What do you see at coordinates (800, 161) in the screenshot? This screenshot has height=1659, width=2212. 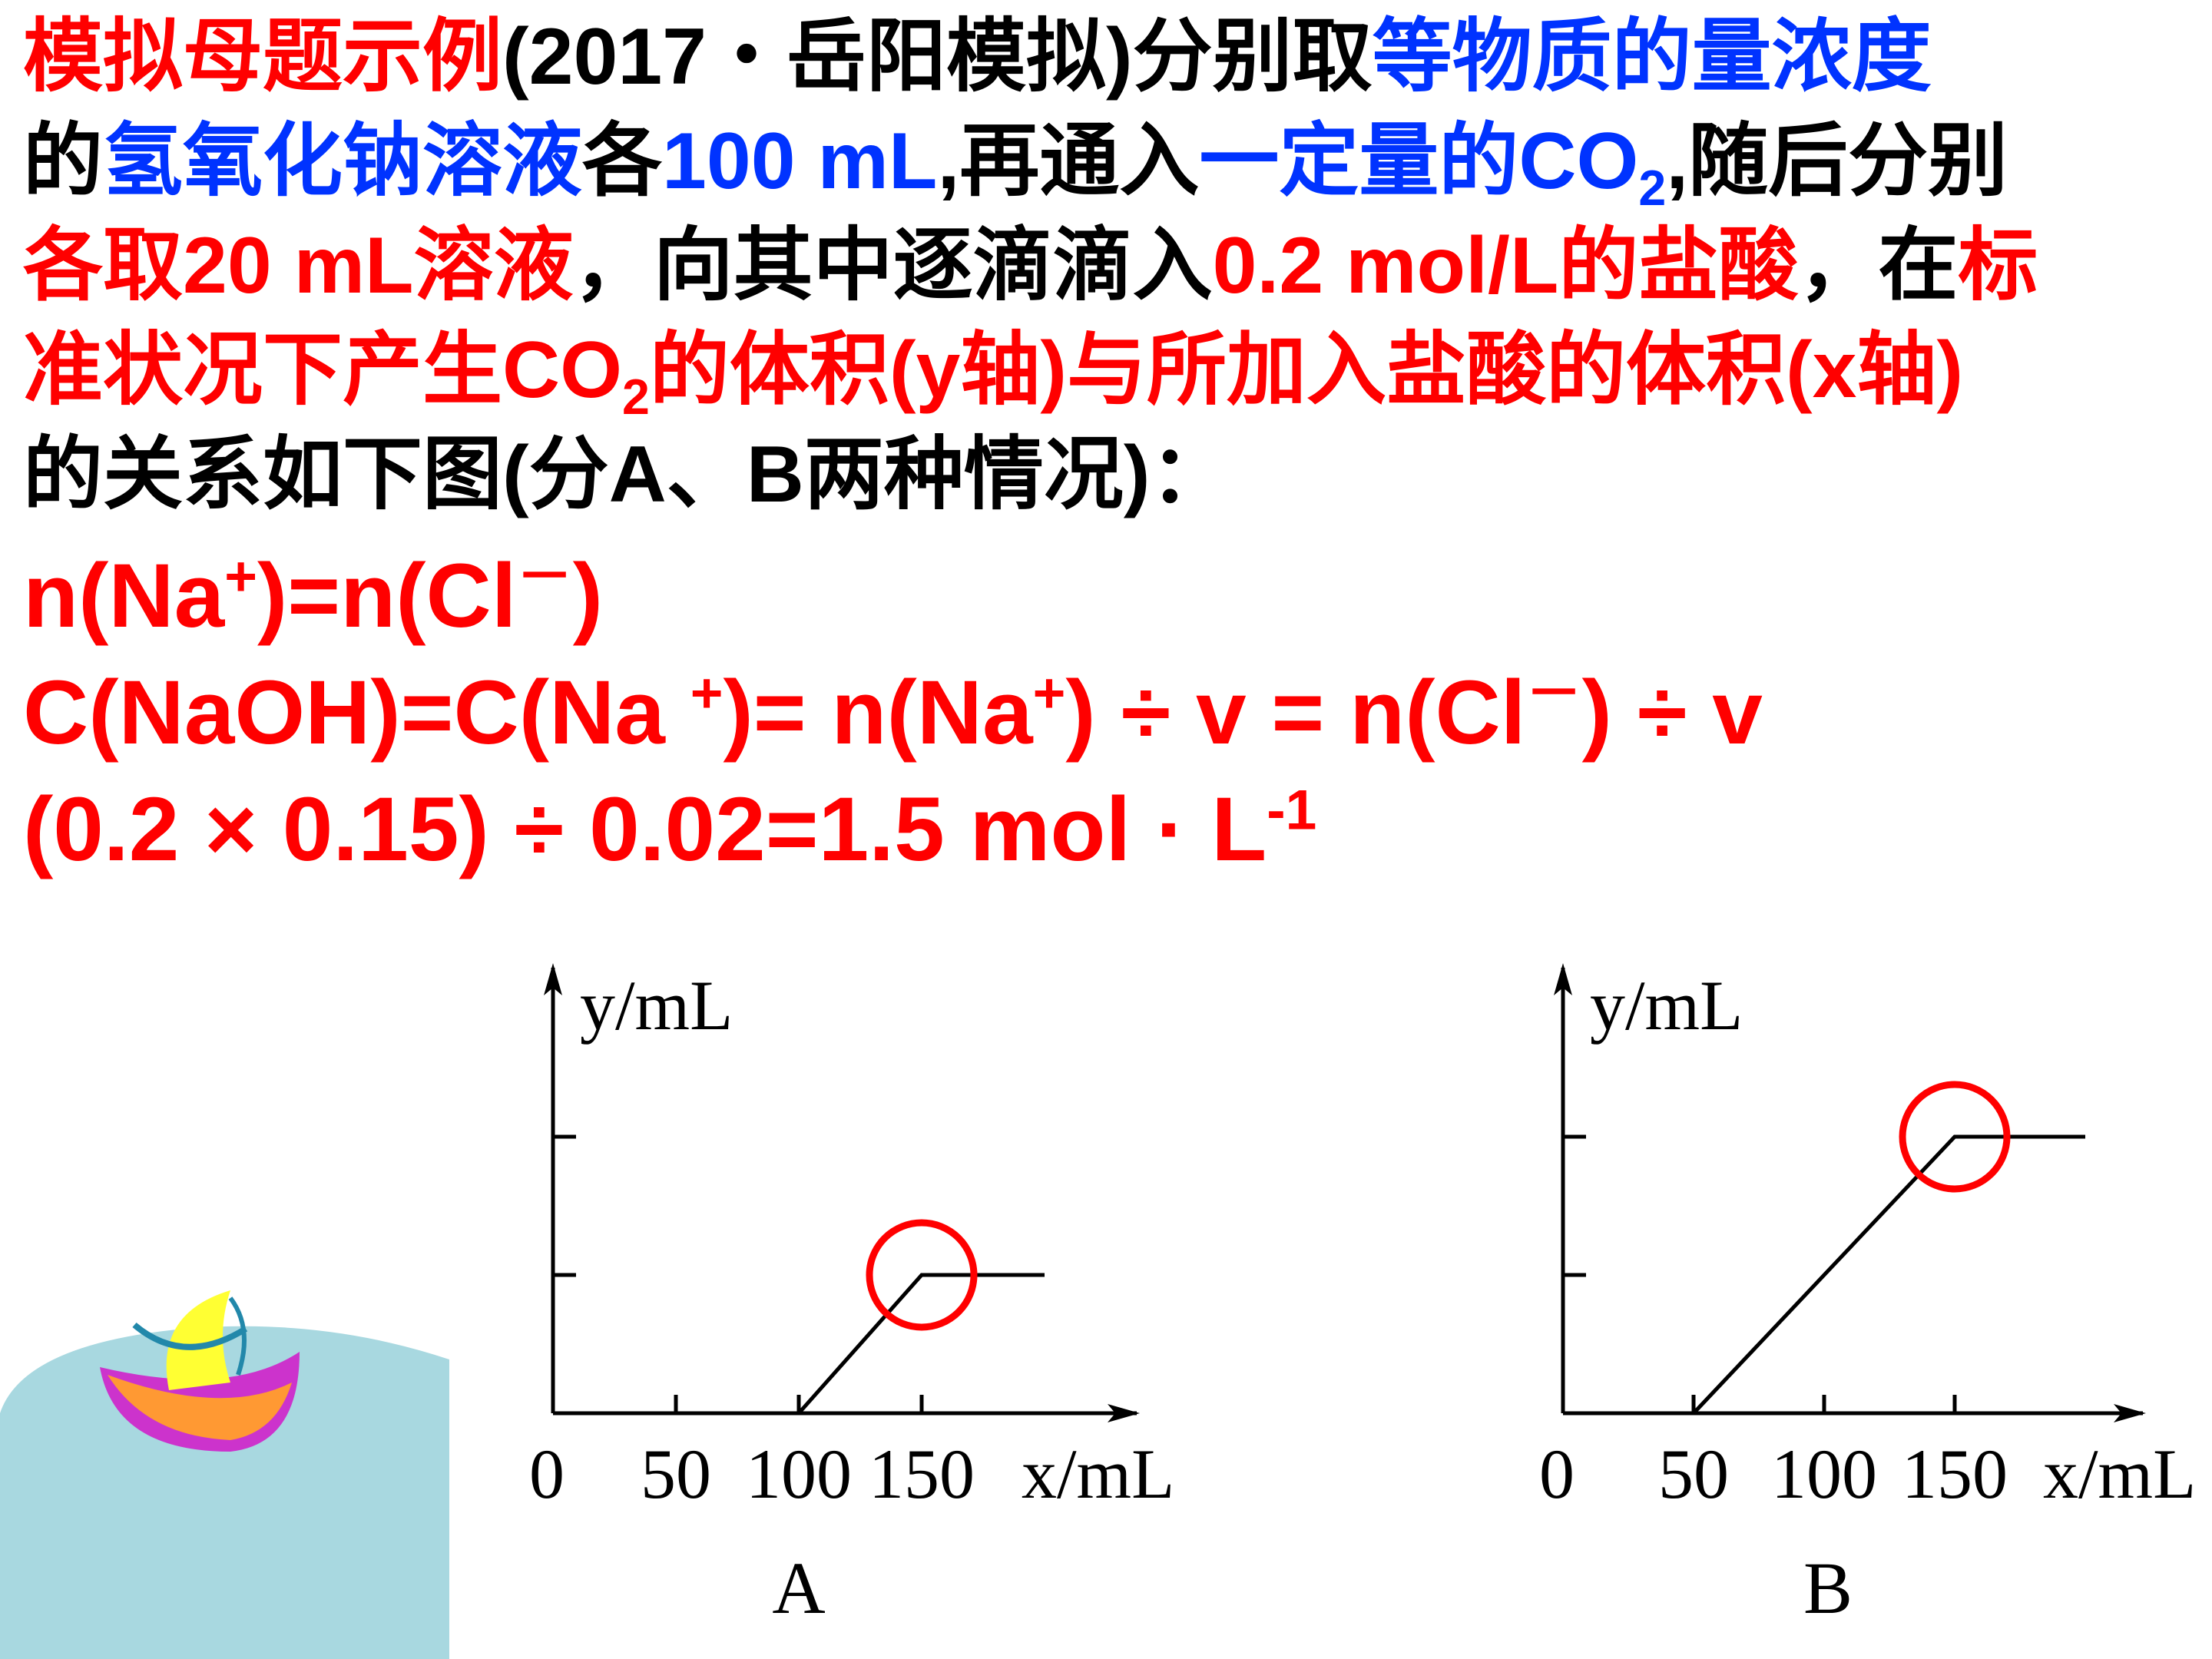 I see `problem-highlight-volume: 100 mL` at bounding box center [800, 161].